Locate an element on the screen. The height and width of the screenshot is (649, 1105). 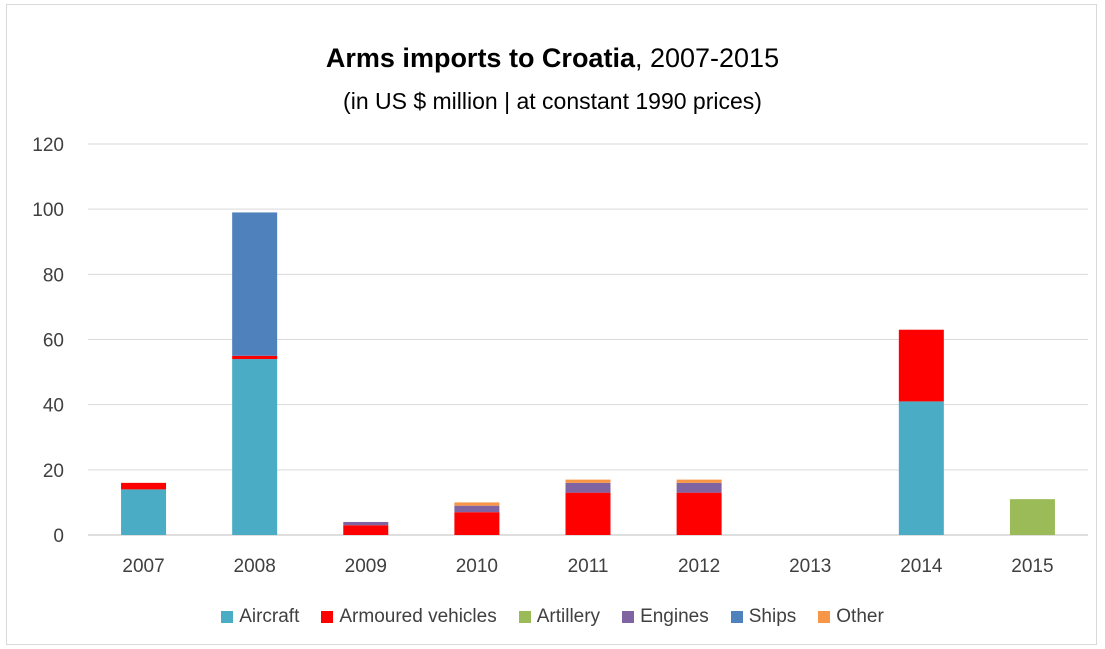
y-tick-label: 40 is located at coordinates (53, 406).